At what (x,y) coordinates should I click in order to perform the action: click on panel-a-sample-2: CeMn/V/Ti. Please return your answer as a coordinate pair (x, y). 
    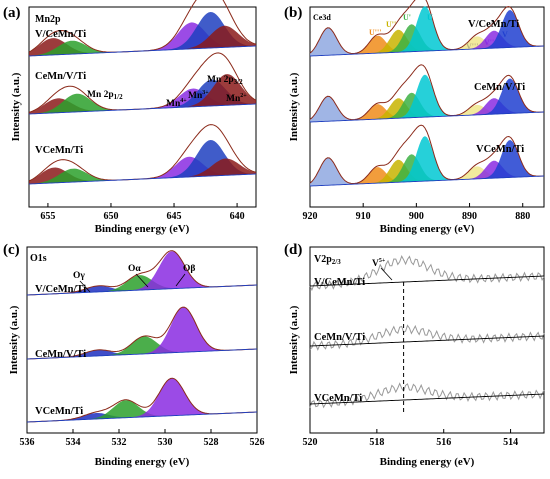
    Looking at the image, I should click on (60, 76).